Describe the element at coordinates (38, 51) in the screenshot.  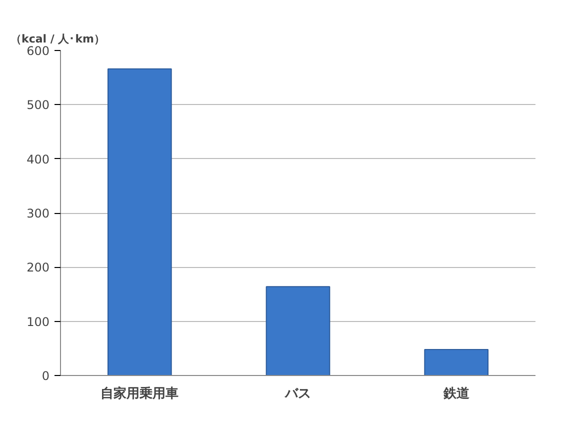
I see `y-tick-label: 600` at that location.